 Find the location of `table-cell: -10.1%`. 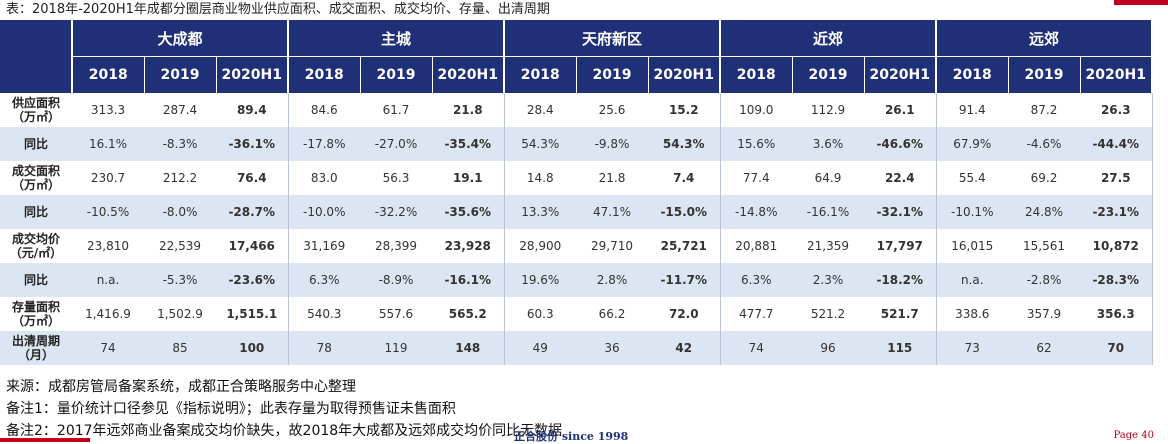

table-cell: -10.1% is located at coordinates (972, 212).